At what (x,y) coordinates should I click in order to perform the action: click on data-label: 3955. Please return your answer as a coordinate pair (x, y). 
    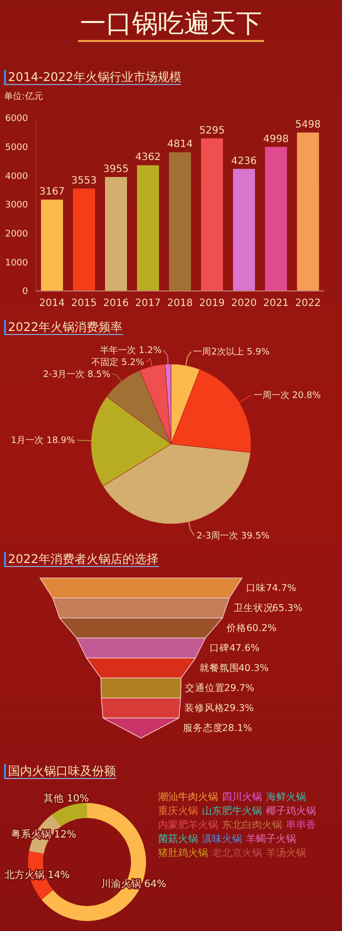
    Looking at the image, I should click on (116, 169).